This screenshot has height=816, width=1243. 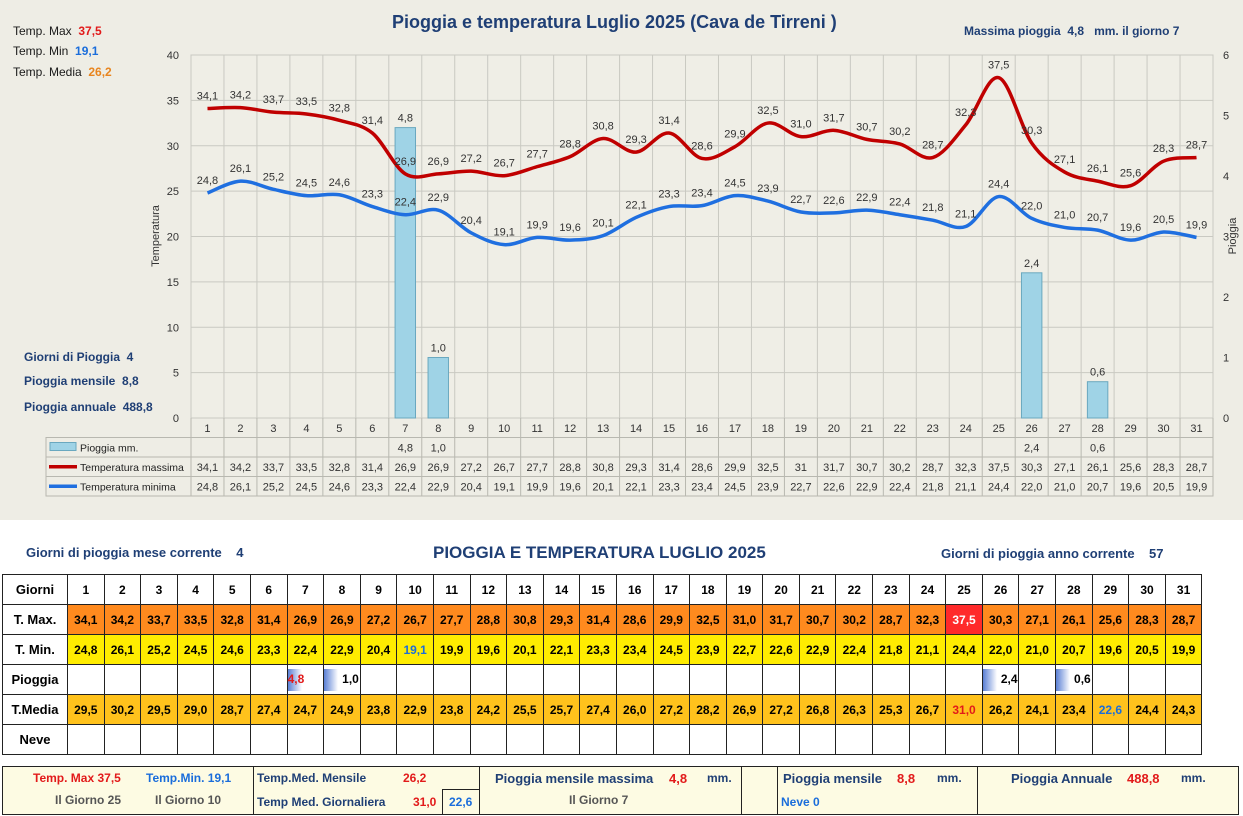 What do you see at coordinates (525, 589) in the screenshot?
I see `cell-day: 13` at bounding box center [525, 589].